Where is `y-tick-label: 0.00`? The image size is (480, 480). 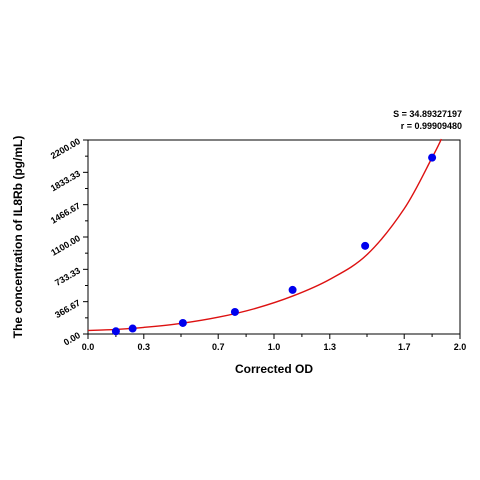
y-tick-label: 0.00 is located at coordinates (72, 338).